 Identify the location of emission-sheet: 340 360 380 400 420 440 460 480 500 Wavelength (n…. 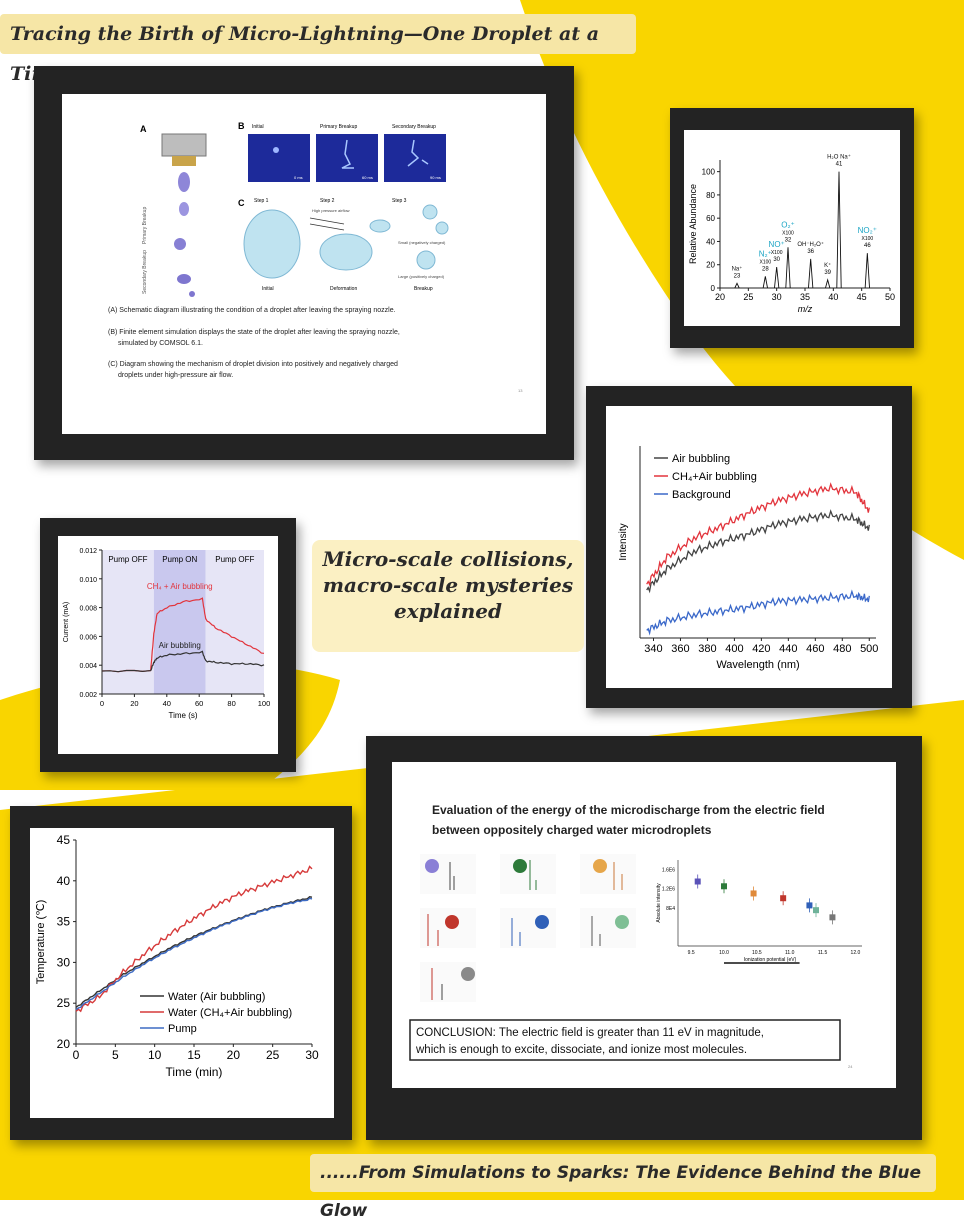
(749, 547).